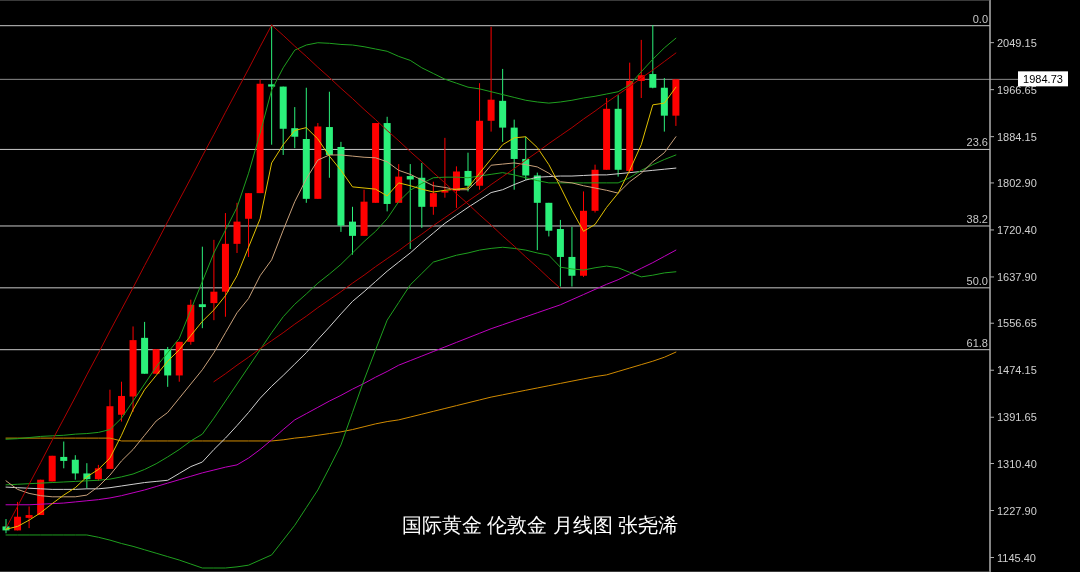  I want to click on line-series, so click(341, 396).